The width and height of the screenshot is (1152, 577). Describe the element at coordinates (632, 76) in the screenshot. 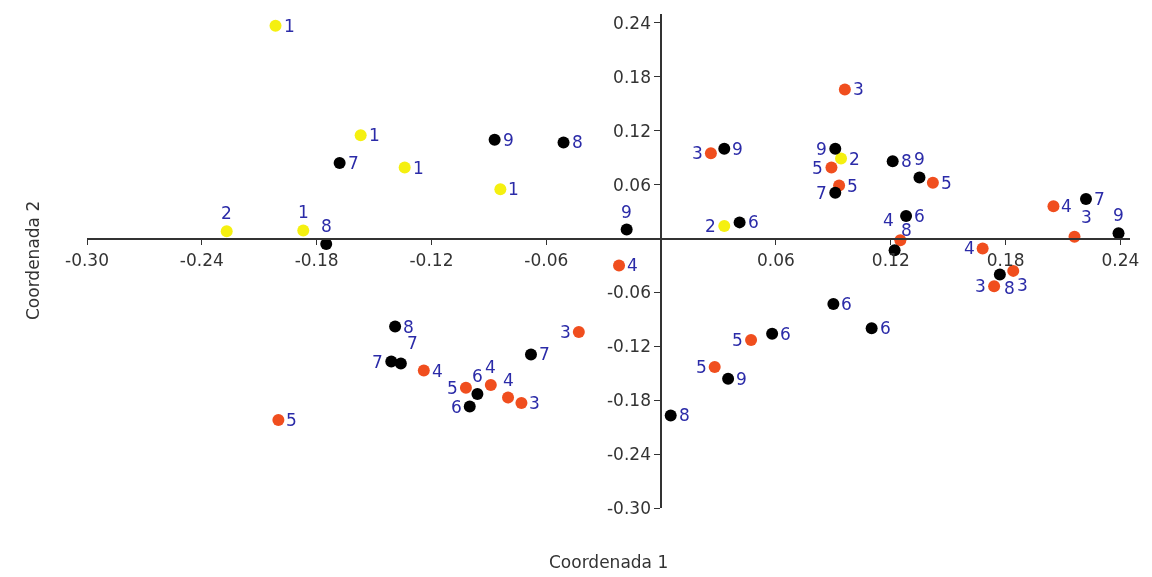

I see `y-tick-label: 0.18` at that location.